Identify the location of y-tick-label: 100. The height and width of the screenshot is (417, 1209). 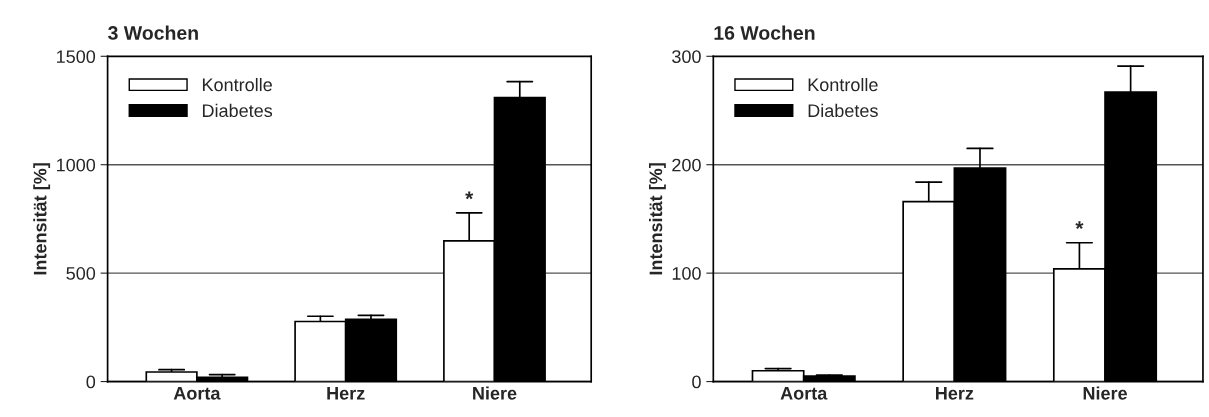
(686, 273).